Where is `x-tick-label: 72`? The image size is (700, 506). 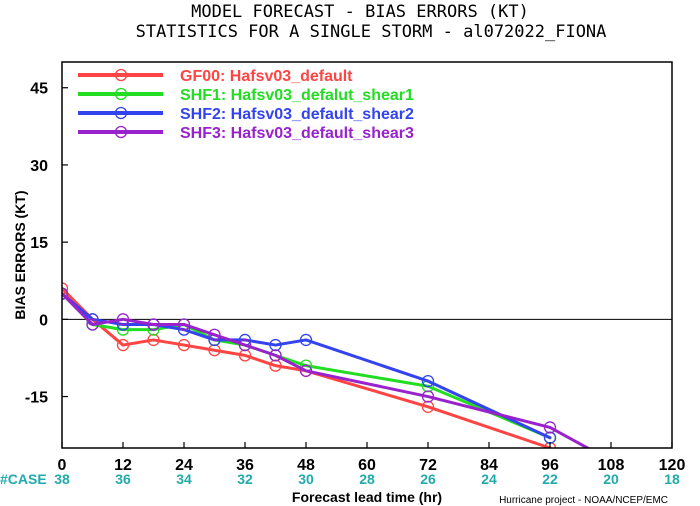 x-tick-label: 72 is located at coordinates (428, 465).